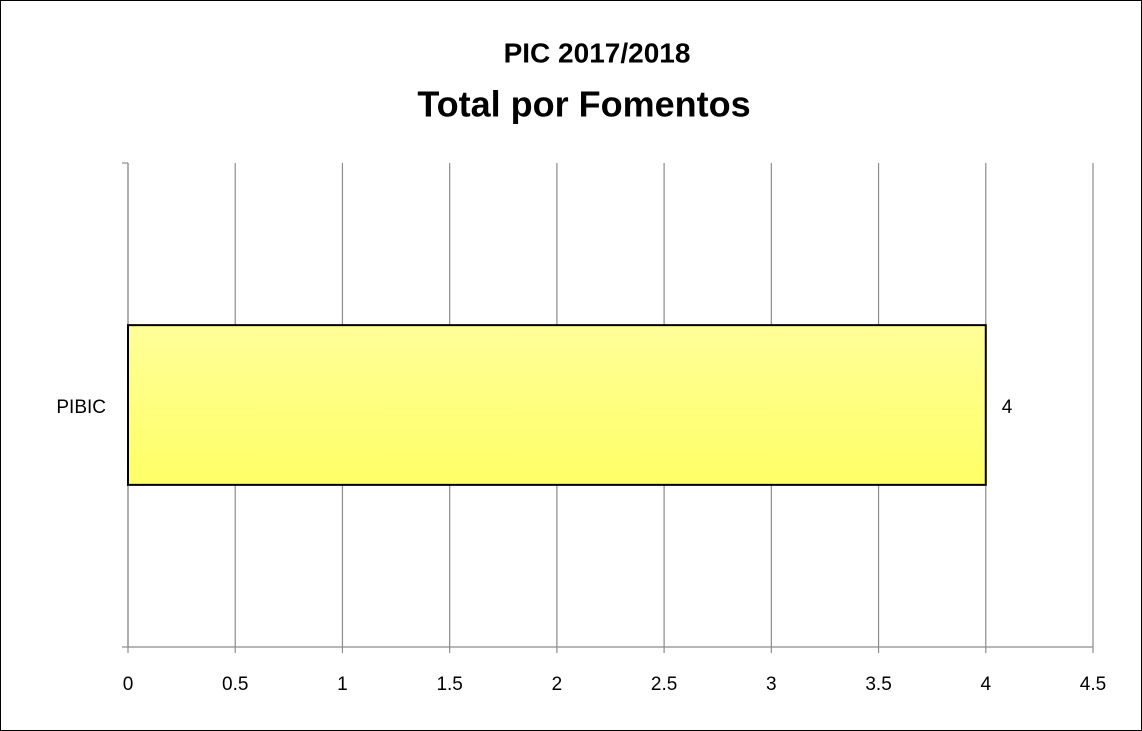 This screenshot has height=731, width=1142. I want to click on chart-subtitle: Total por Fomentos, so click(583, 104).